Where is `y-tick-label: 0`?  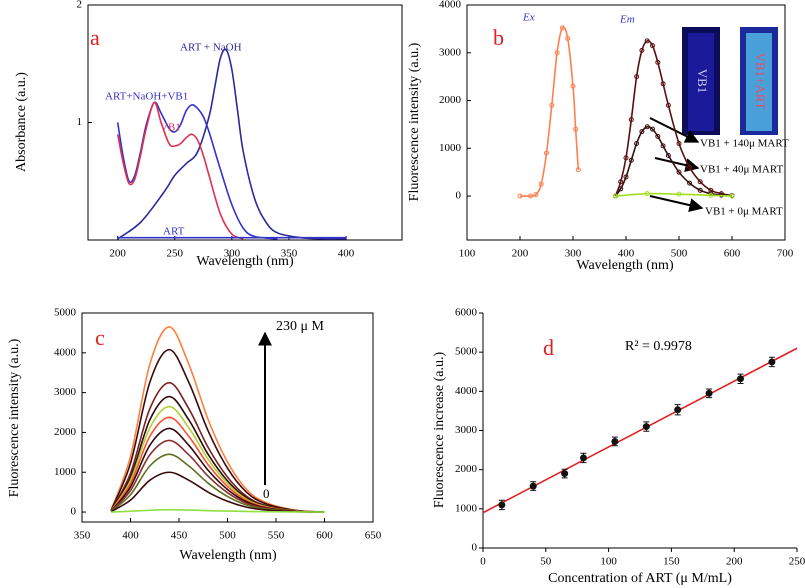 y-tick-label: 0 is located at coordinates (475, 548).